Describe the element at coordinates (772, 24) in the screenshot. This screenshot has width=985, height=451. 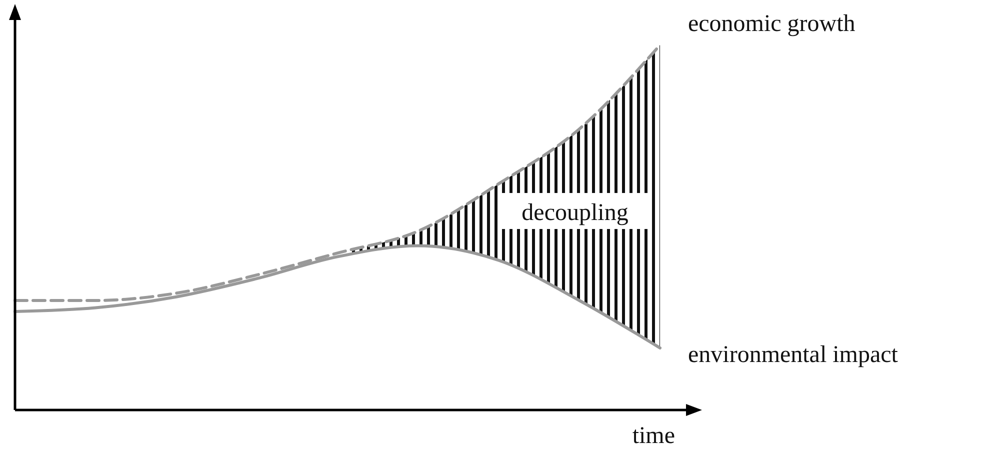
I see `series-label: economic growth` at that location.